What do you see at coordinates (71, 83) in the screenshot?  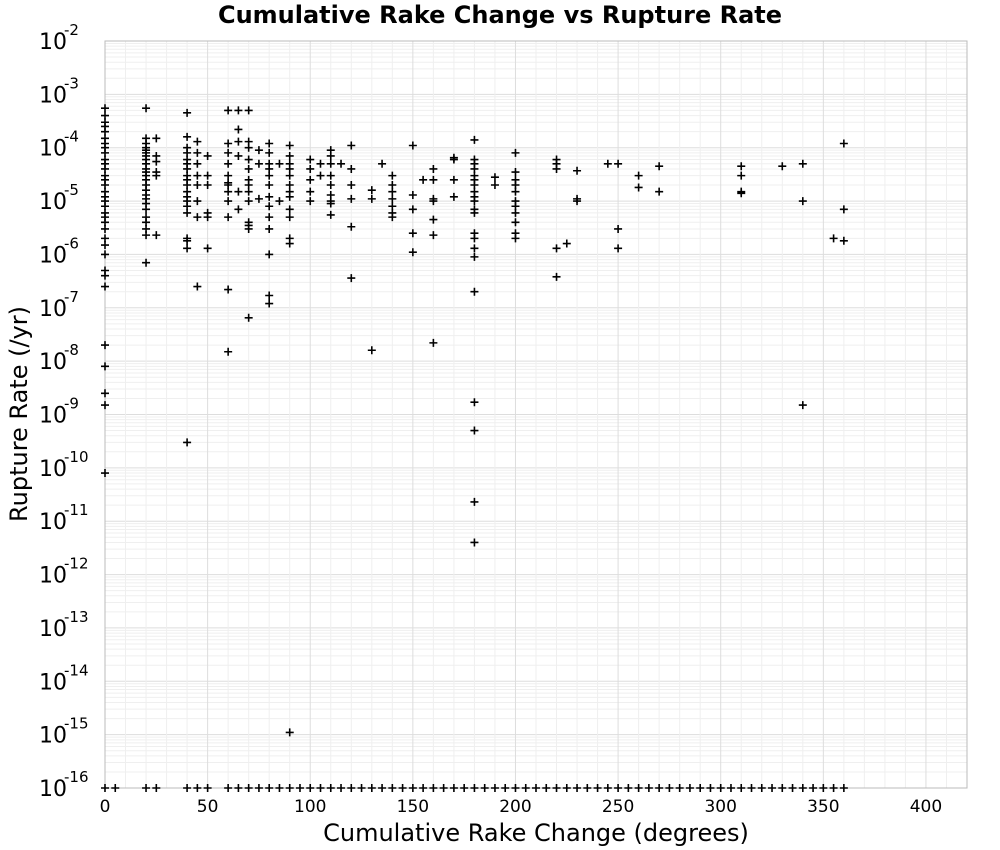 I see `y-tick-exponent: -3` at bounding box center [71, 83].